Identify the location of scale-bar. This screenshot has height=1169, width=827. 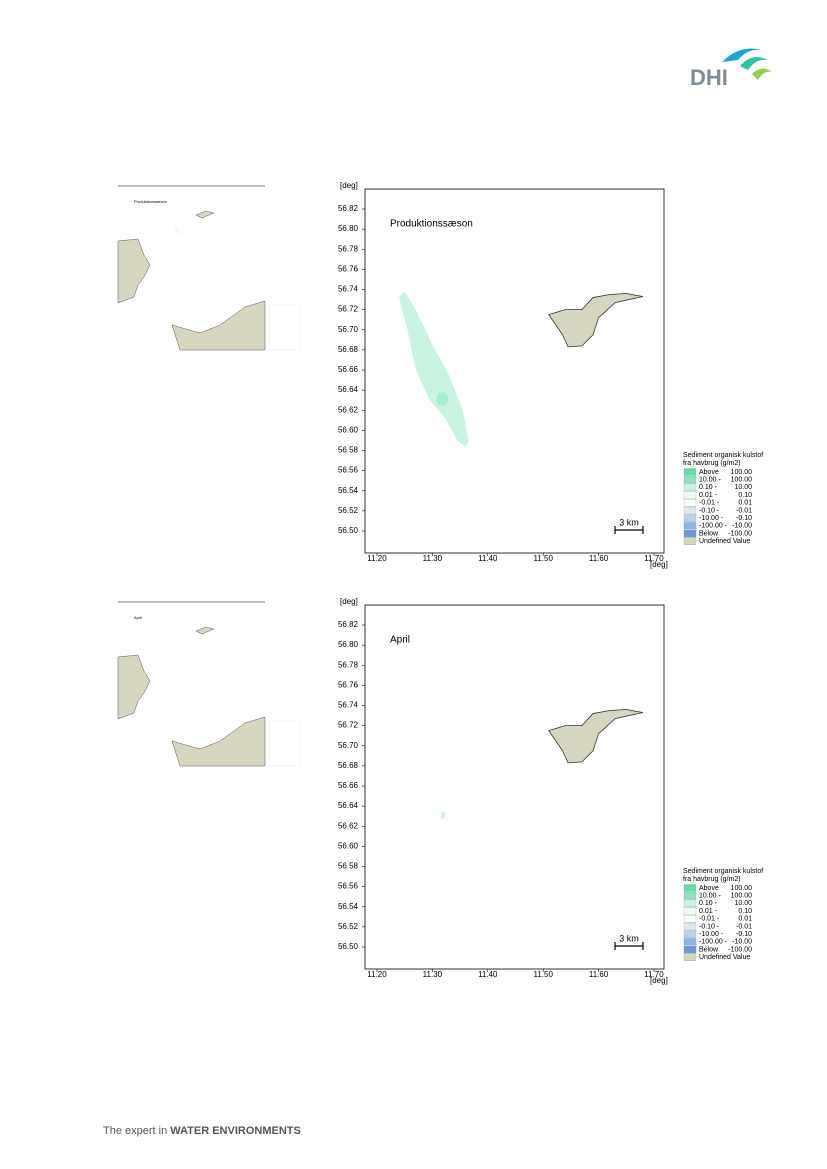
(629, 946).